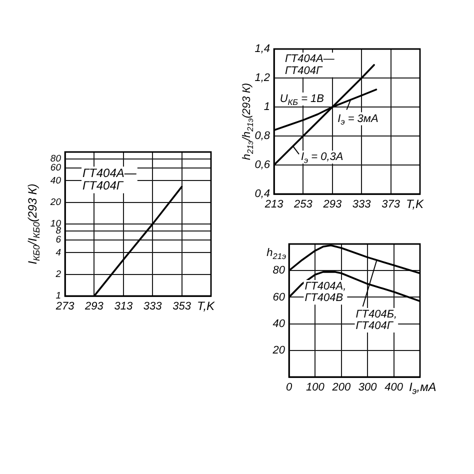 This screenshot has height=474, width=474. I want to click on x-tick-label: 400, so click(394, 388).